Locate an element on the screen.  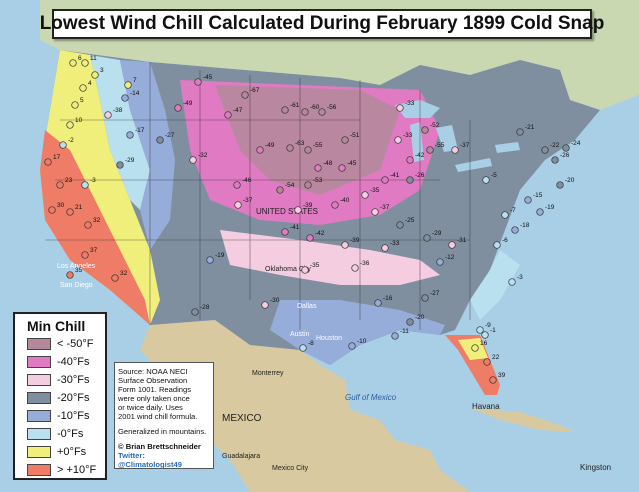
label-mexico-city: Mexico City is located at coordinates (290, 468).